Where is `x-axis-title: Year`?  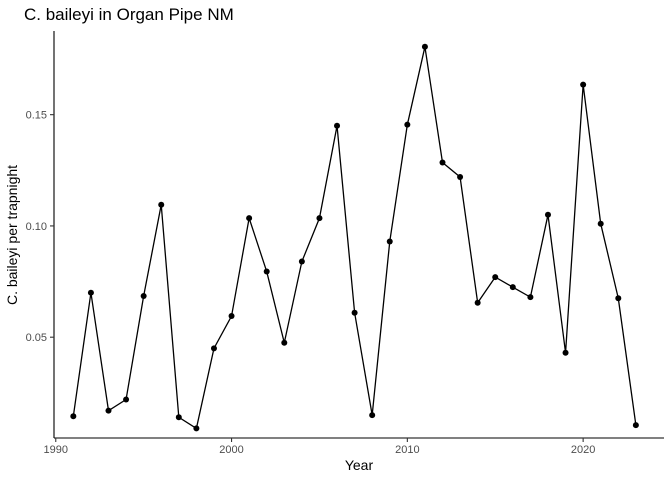 x-axis-title: Year is located at coordinates (359, 465).